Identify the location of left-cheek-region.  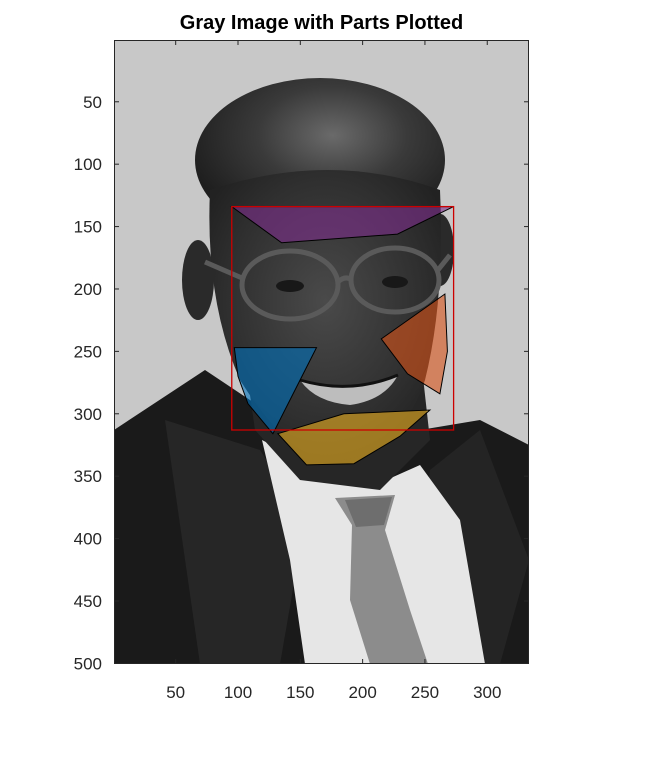
(275, 391).